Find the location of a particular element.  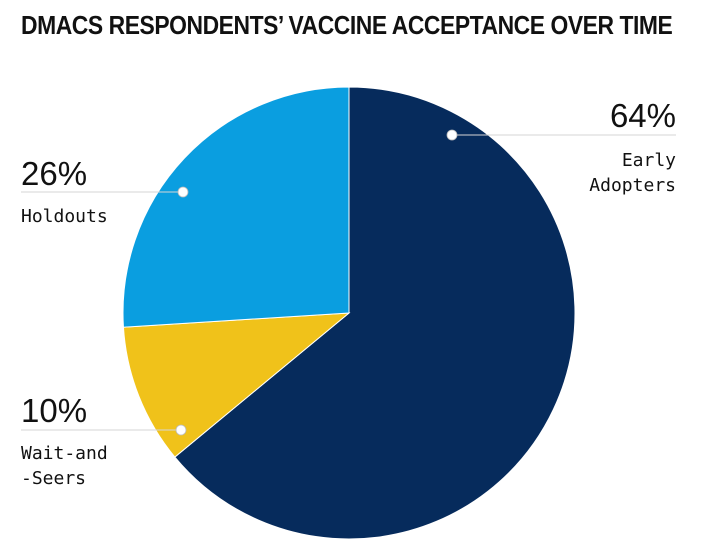

category-label-holdouts: Holdouts is located at coordinates (64, 216).